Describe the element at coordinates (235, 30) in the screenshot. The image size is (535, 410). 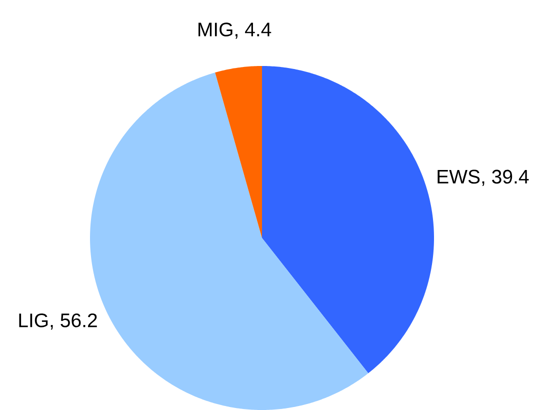
I see `data-label: MIG, 4.4` at that location.